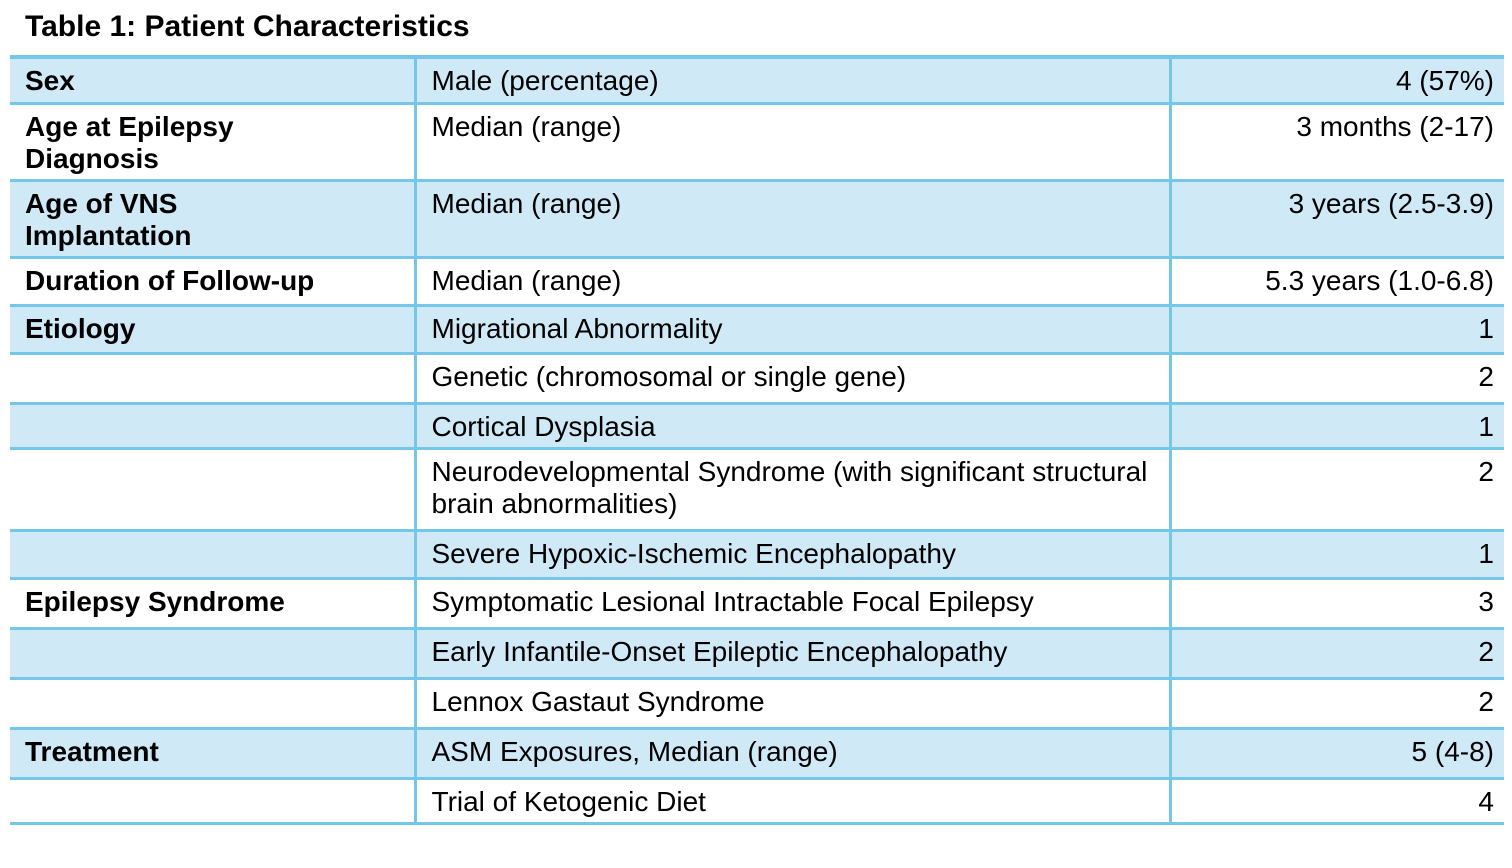 This screenshot has width=1512, height=868. Describe the element at coordinates (793, 330) in the screenshot. I see `measure-cell: Migrational Abnormality` at that location.